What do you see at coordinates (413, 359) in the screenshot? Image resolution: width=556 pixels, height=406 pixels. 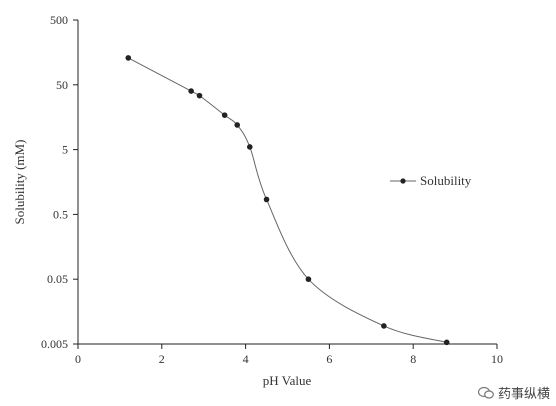 I see `x-tick-label: 8` at bounding box center [413, 359].